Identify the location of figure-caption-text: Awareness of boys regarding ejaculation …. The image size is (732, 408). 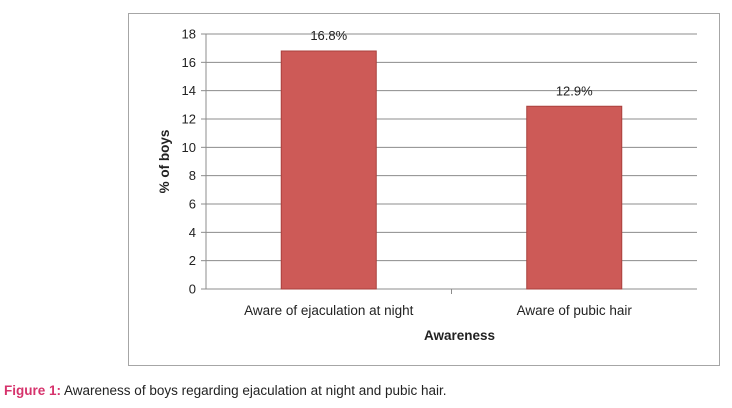
(254, 390).